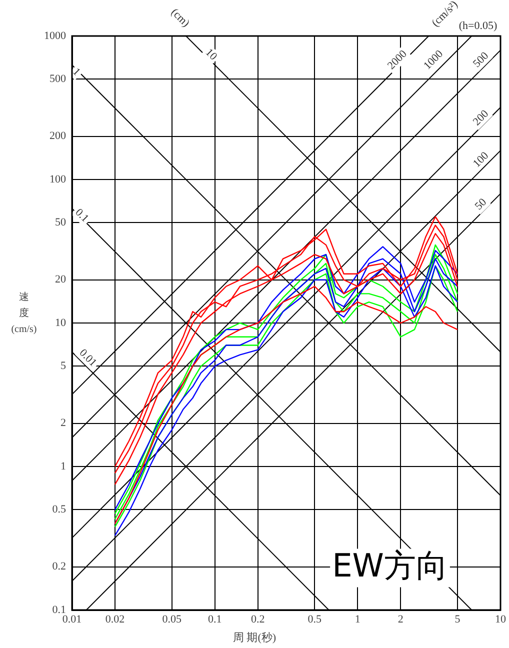 The height and width of the screenshot is (648, 509). I want to click on annotation: 0.1, so click(81, 215).